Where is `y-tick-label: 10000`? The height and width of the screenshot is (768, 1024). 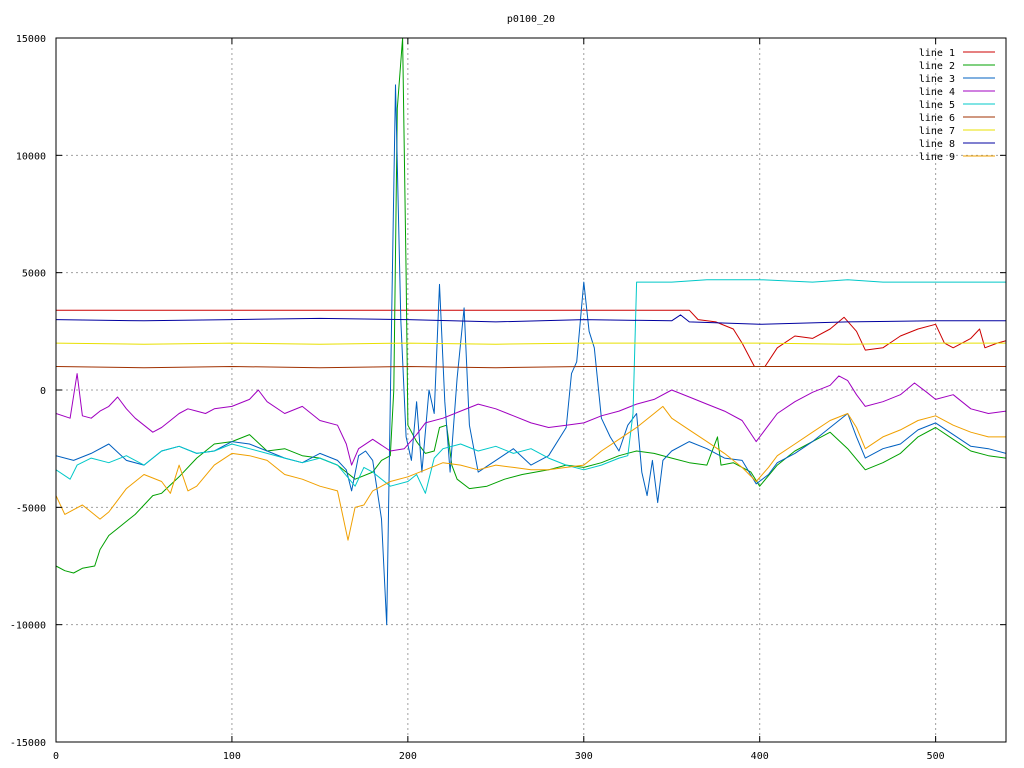
y-tick-label: 10000 is located at coordinates (31, 156).